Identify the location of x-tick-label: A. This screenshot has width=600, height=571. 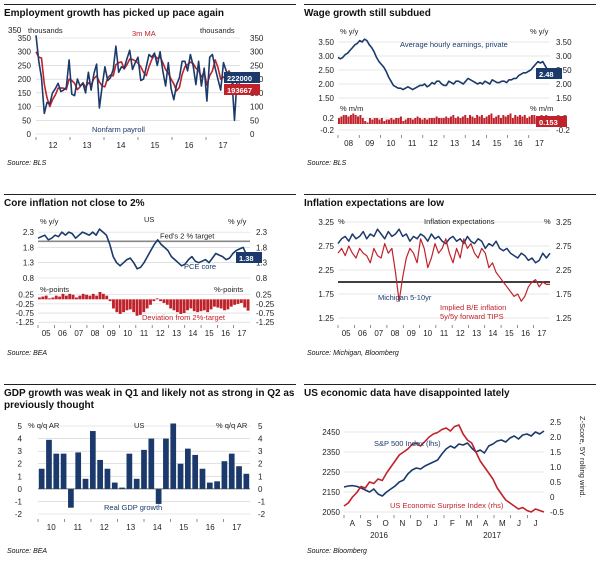
(486, 523).